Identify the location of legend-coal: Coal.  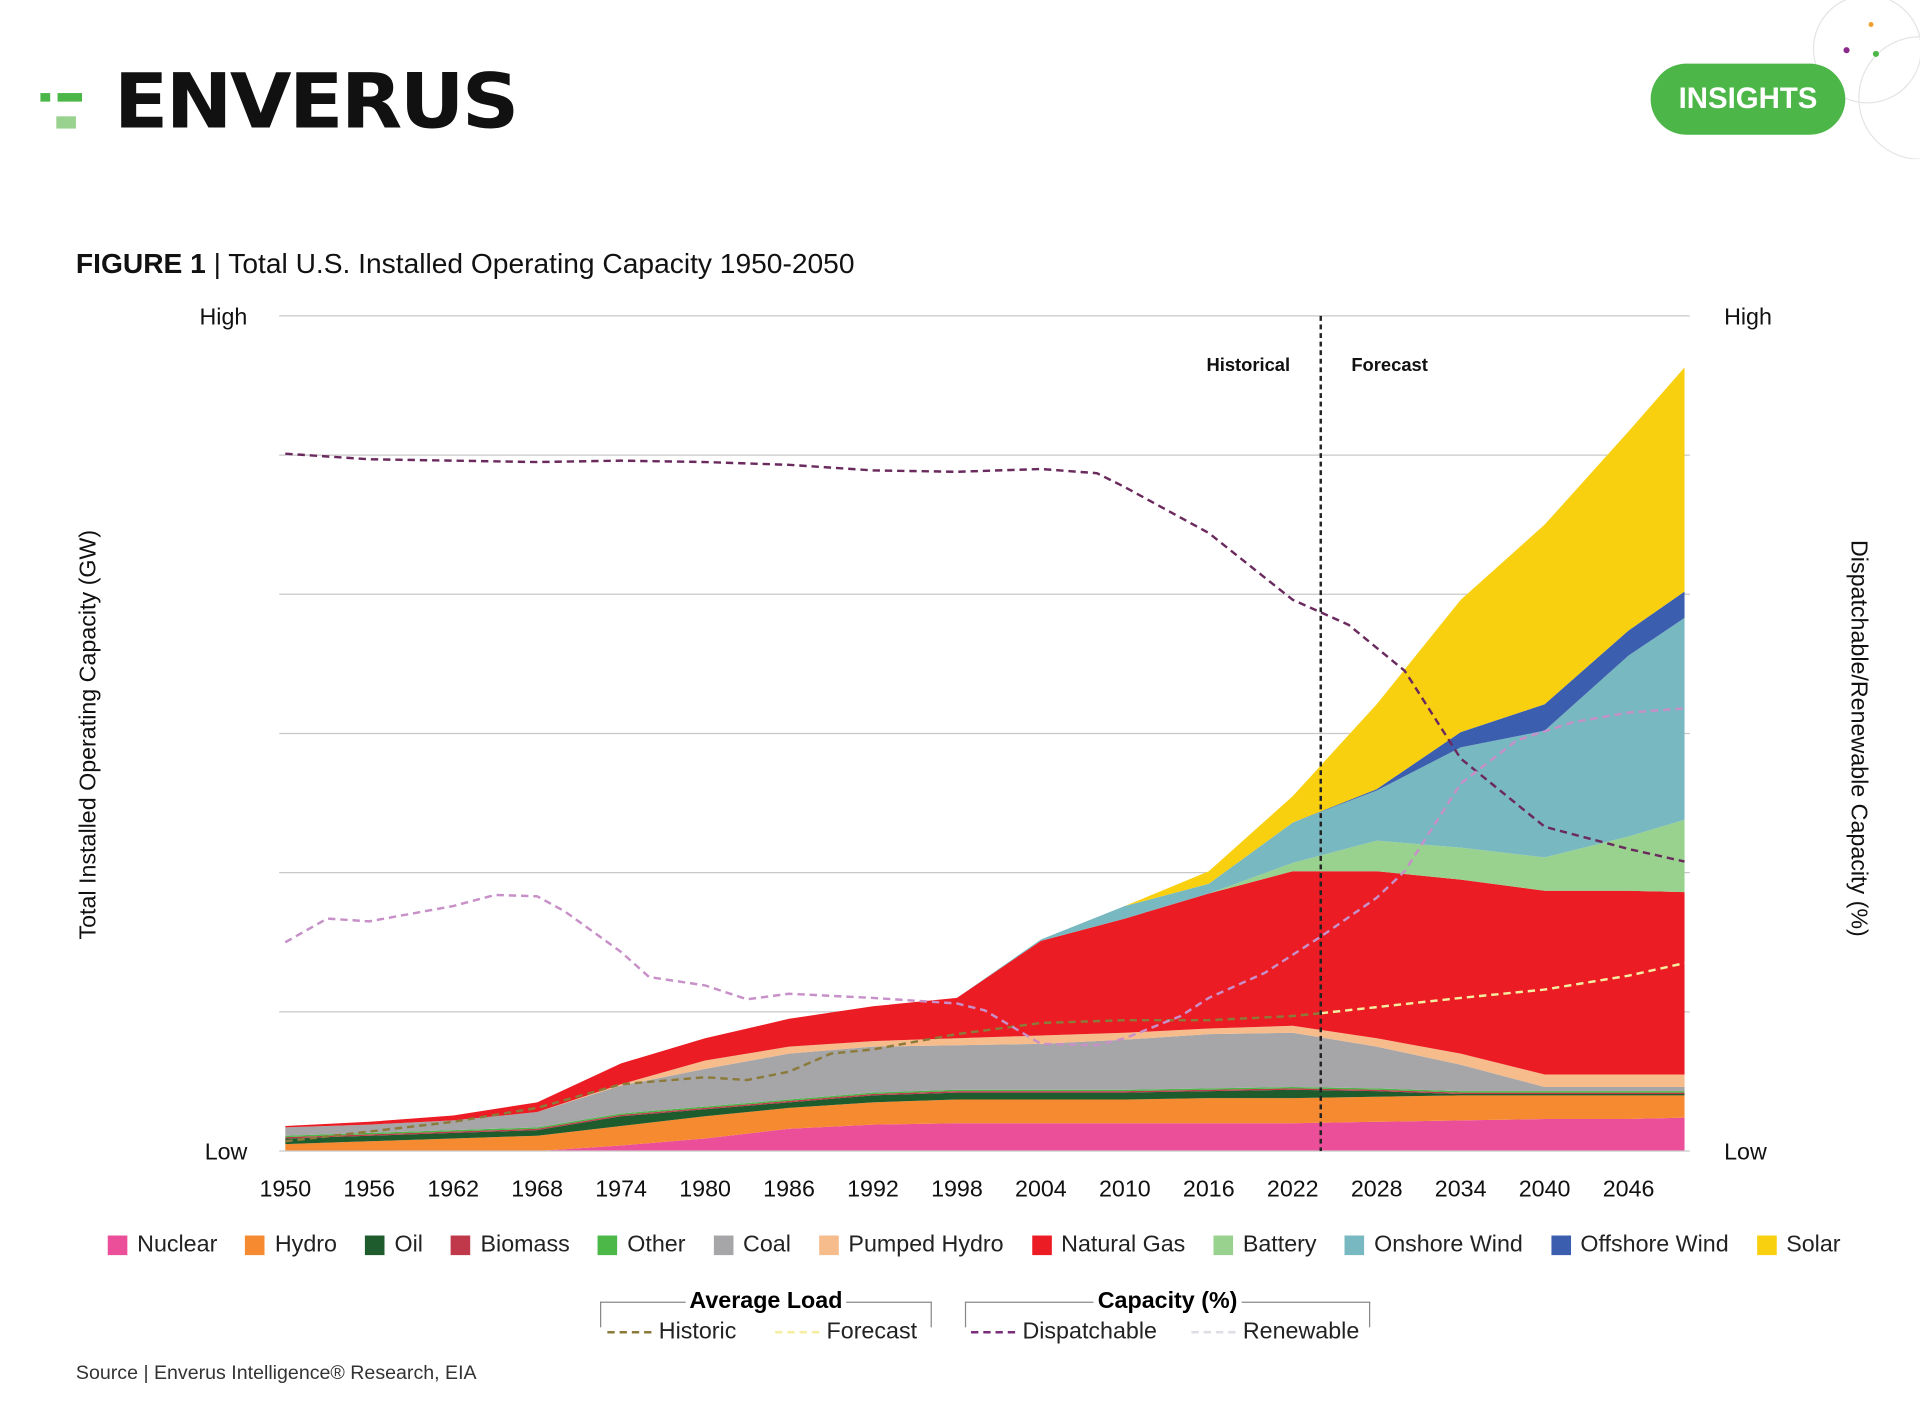
(752, 1245).